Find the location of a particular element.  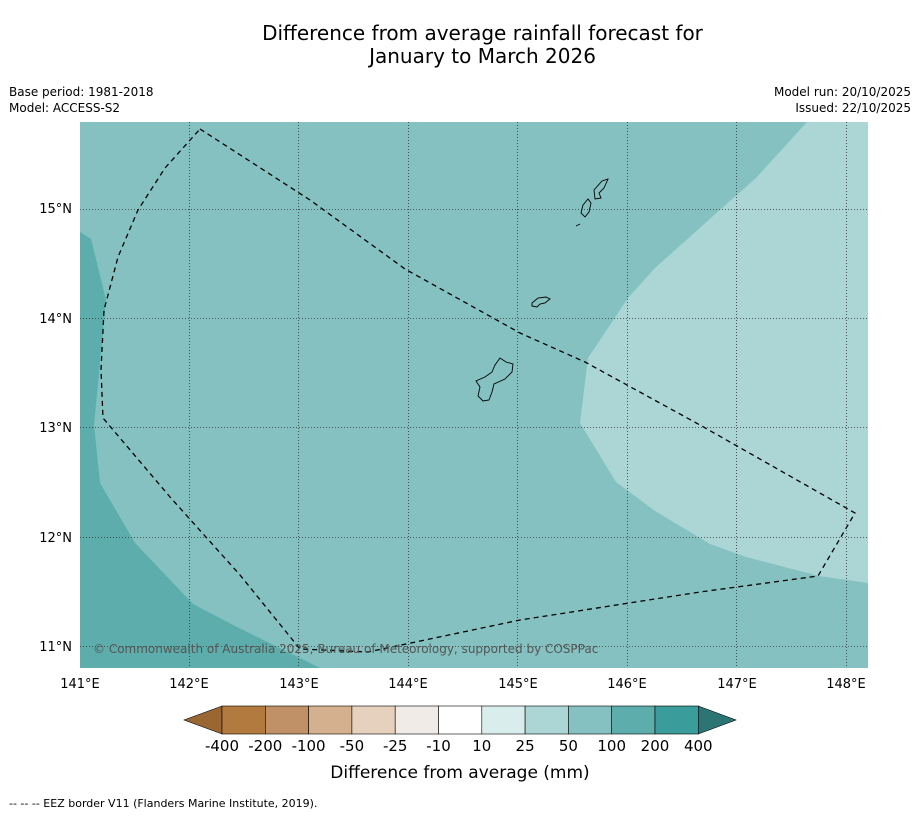

lat-tick: 13°N is located at coordinates (55, 428).